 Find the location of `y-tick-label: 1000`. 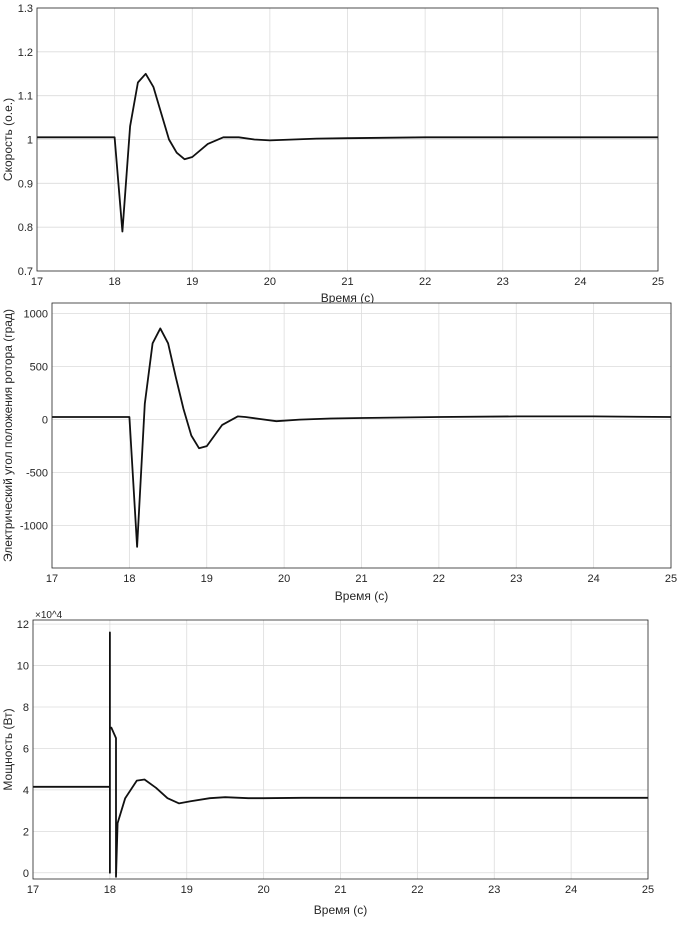

y-tick-label: 1000 is located at coordinates (36, 315).